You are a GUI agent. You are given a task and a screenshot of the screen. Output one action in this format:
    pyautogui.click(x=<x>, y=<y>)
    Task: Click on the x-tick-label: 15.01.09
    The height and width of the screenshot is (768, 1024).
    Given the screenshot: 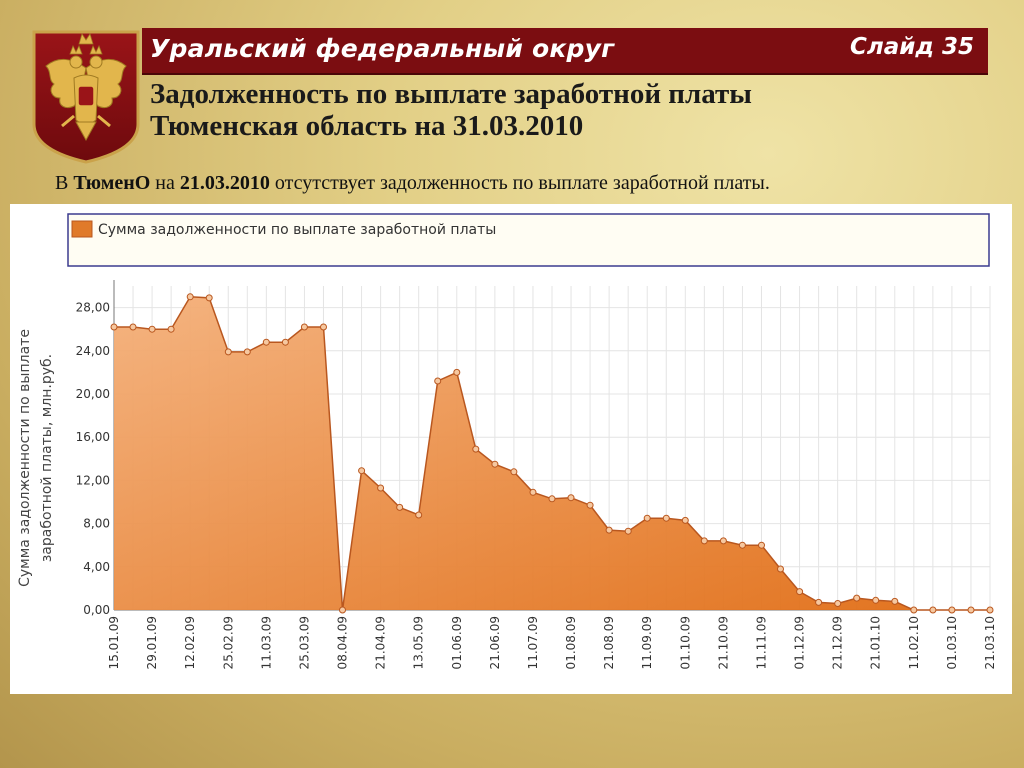 What is the action you would take?
    pyautogui.click(x=114, y=642)
    